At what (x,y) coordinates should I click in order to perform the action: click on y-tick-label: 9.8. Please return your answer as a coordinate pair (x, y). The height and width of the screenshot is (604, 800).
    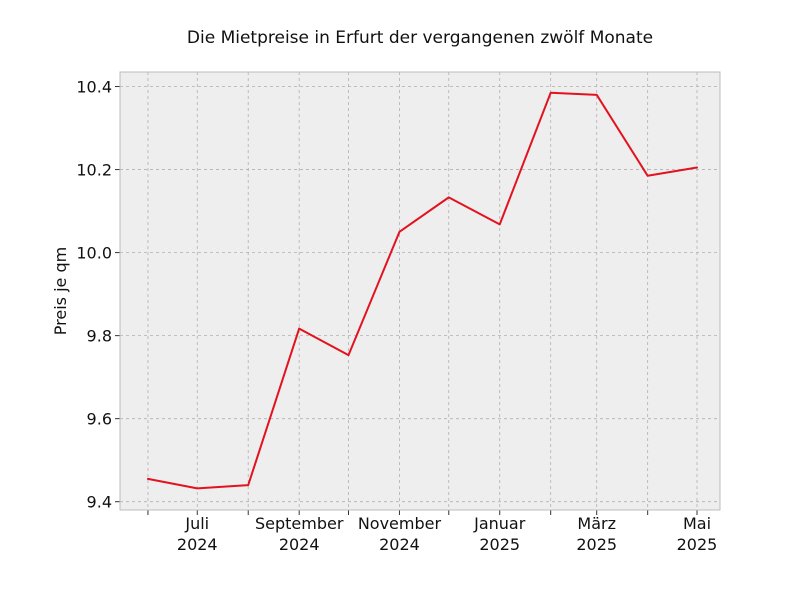
    Looking at the image, I should click on (99, 336).